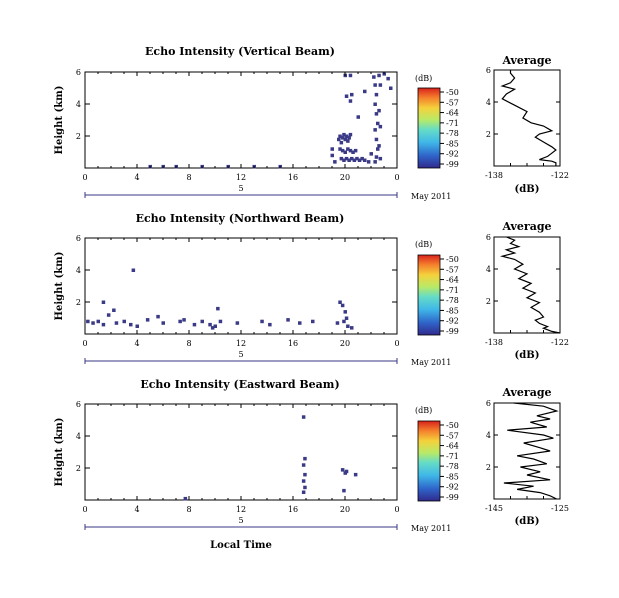  What do you see at coordinates (530, 285) in the screenshot?
I see `average-line` at bounding box center [530, 285].